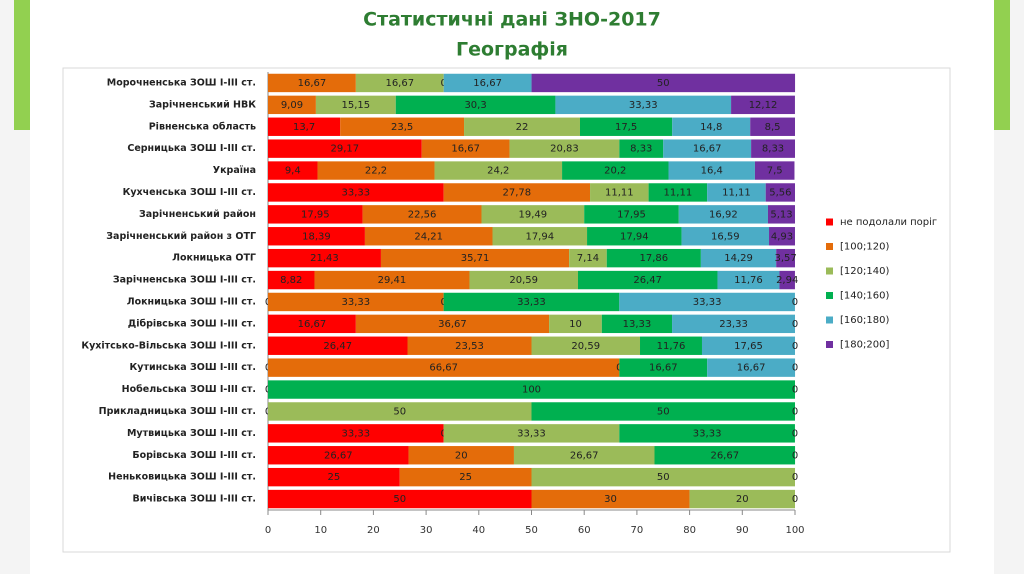 This screenshot has height=578, width=1024. Describe the element at coordinates (864, 271) in the screenshot. I see `legend-label: [120;140)` at that location.